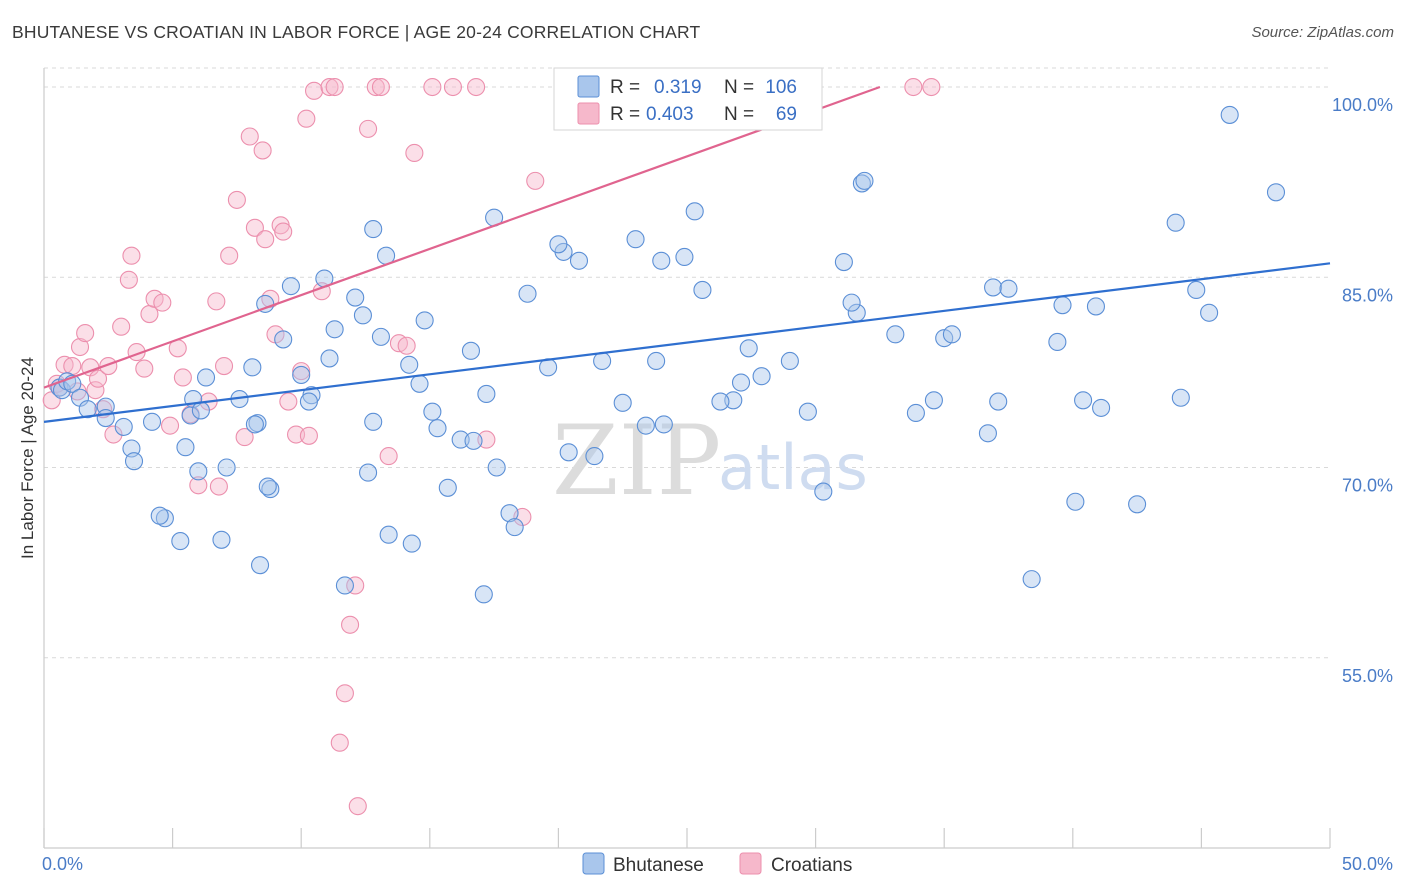  What do you see at coordinates (593, 863) in the screenshot?
I see `bottom-legend-swatch-bhutanese` at bounding box center [593, 863].